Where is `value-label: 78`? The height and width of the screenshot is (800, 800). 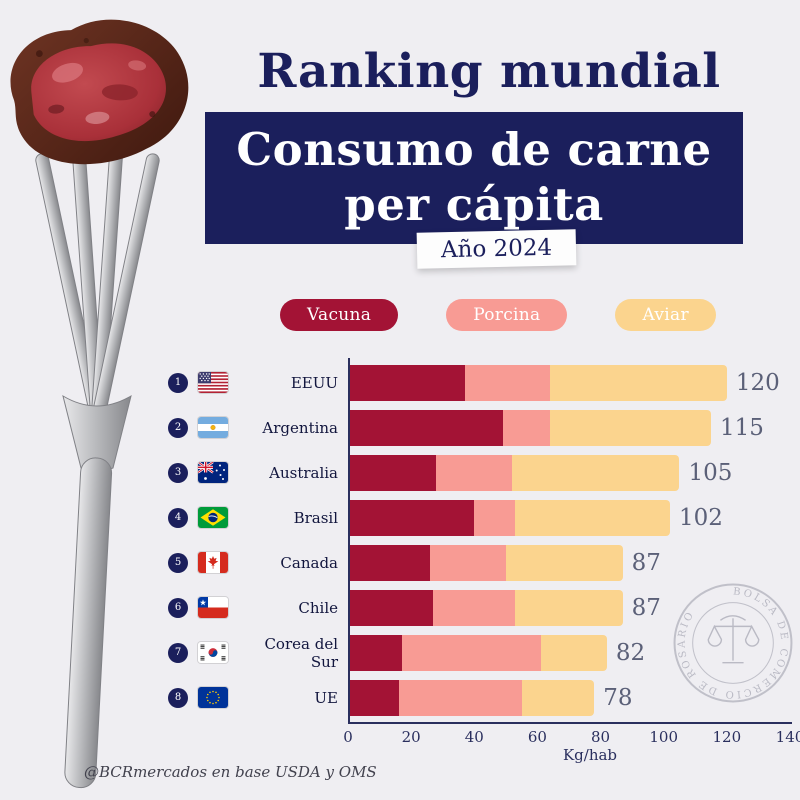
value-label: 78 is located at coordinates (618, 697).